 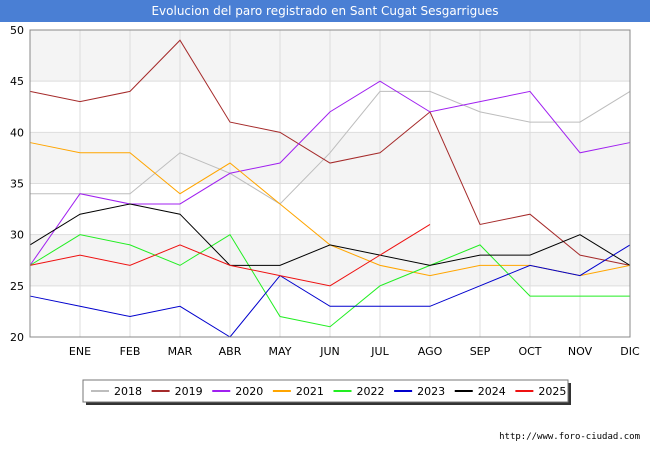 What do you see at coordinates (480, 351) in the screenshot?
I see `x-tick-label: SEP` at bounding box center [480, 351].